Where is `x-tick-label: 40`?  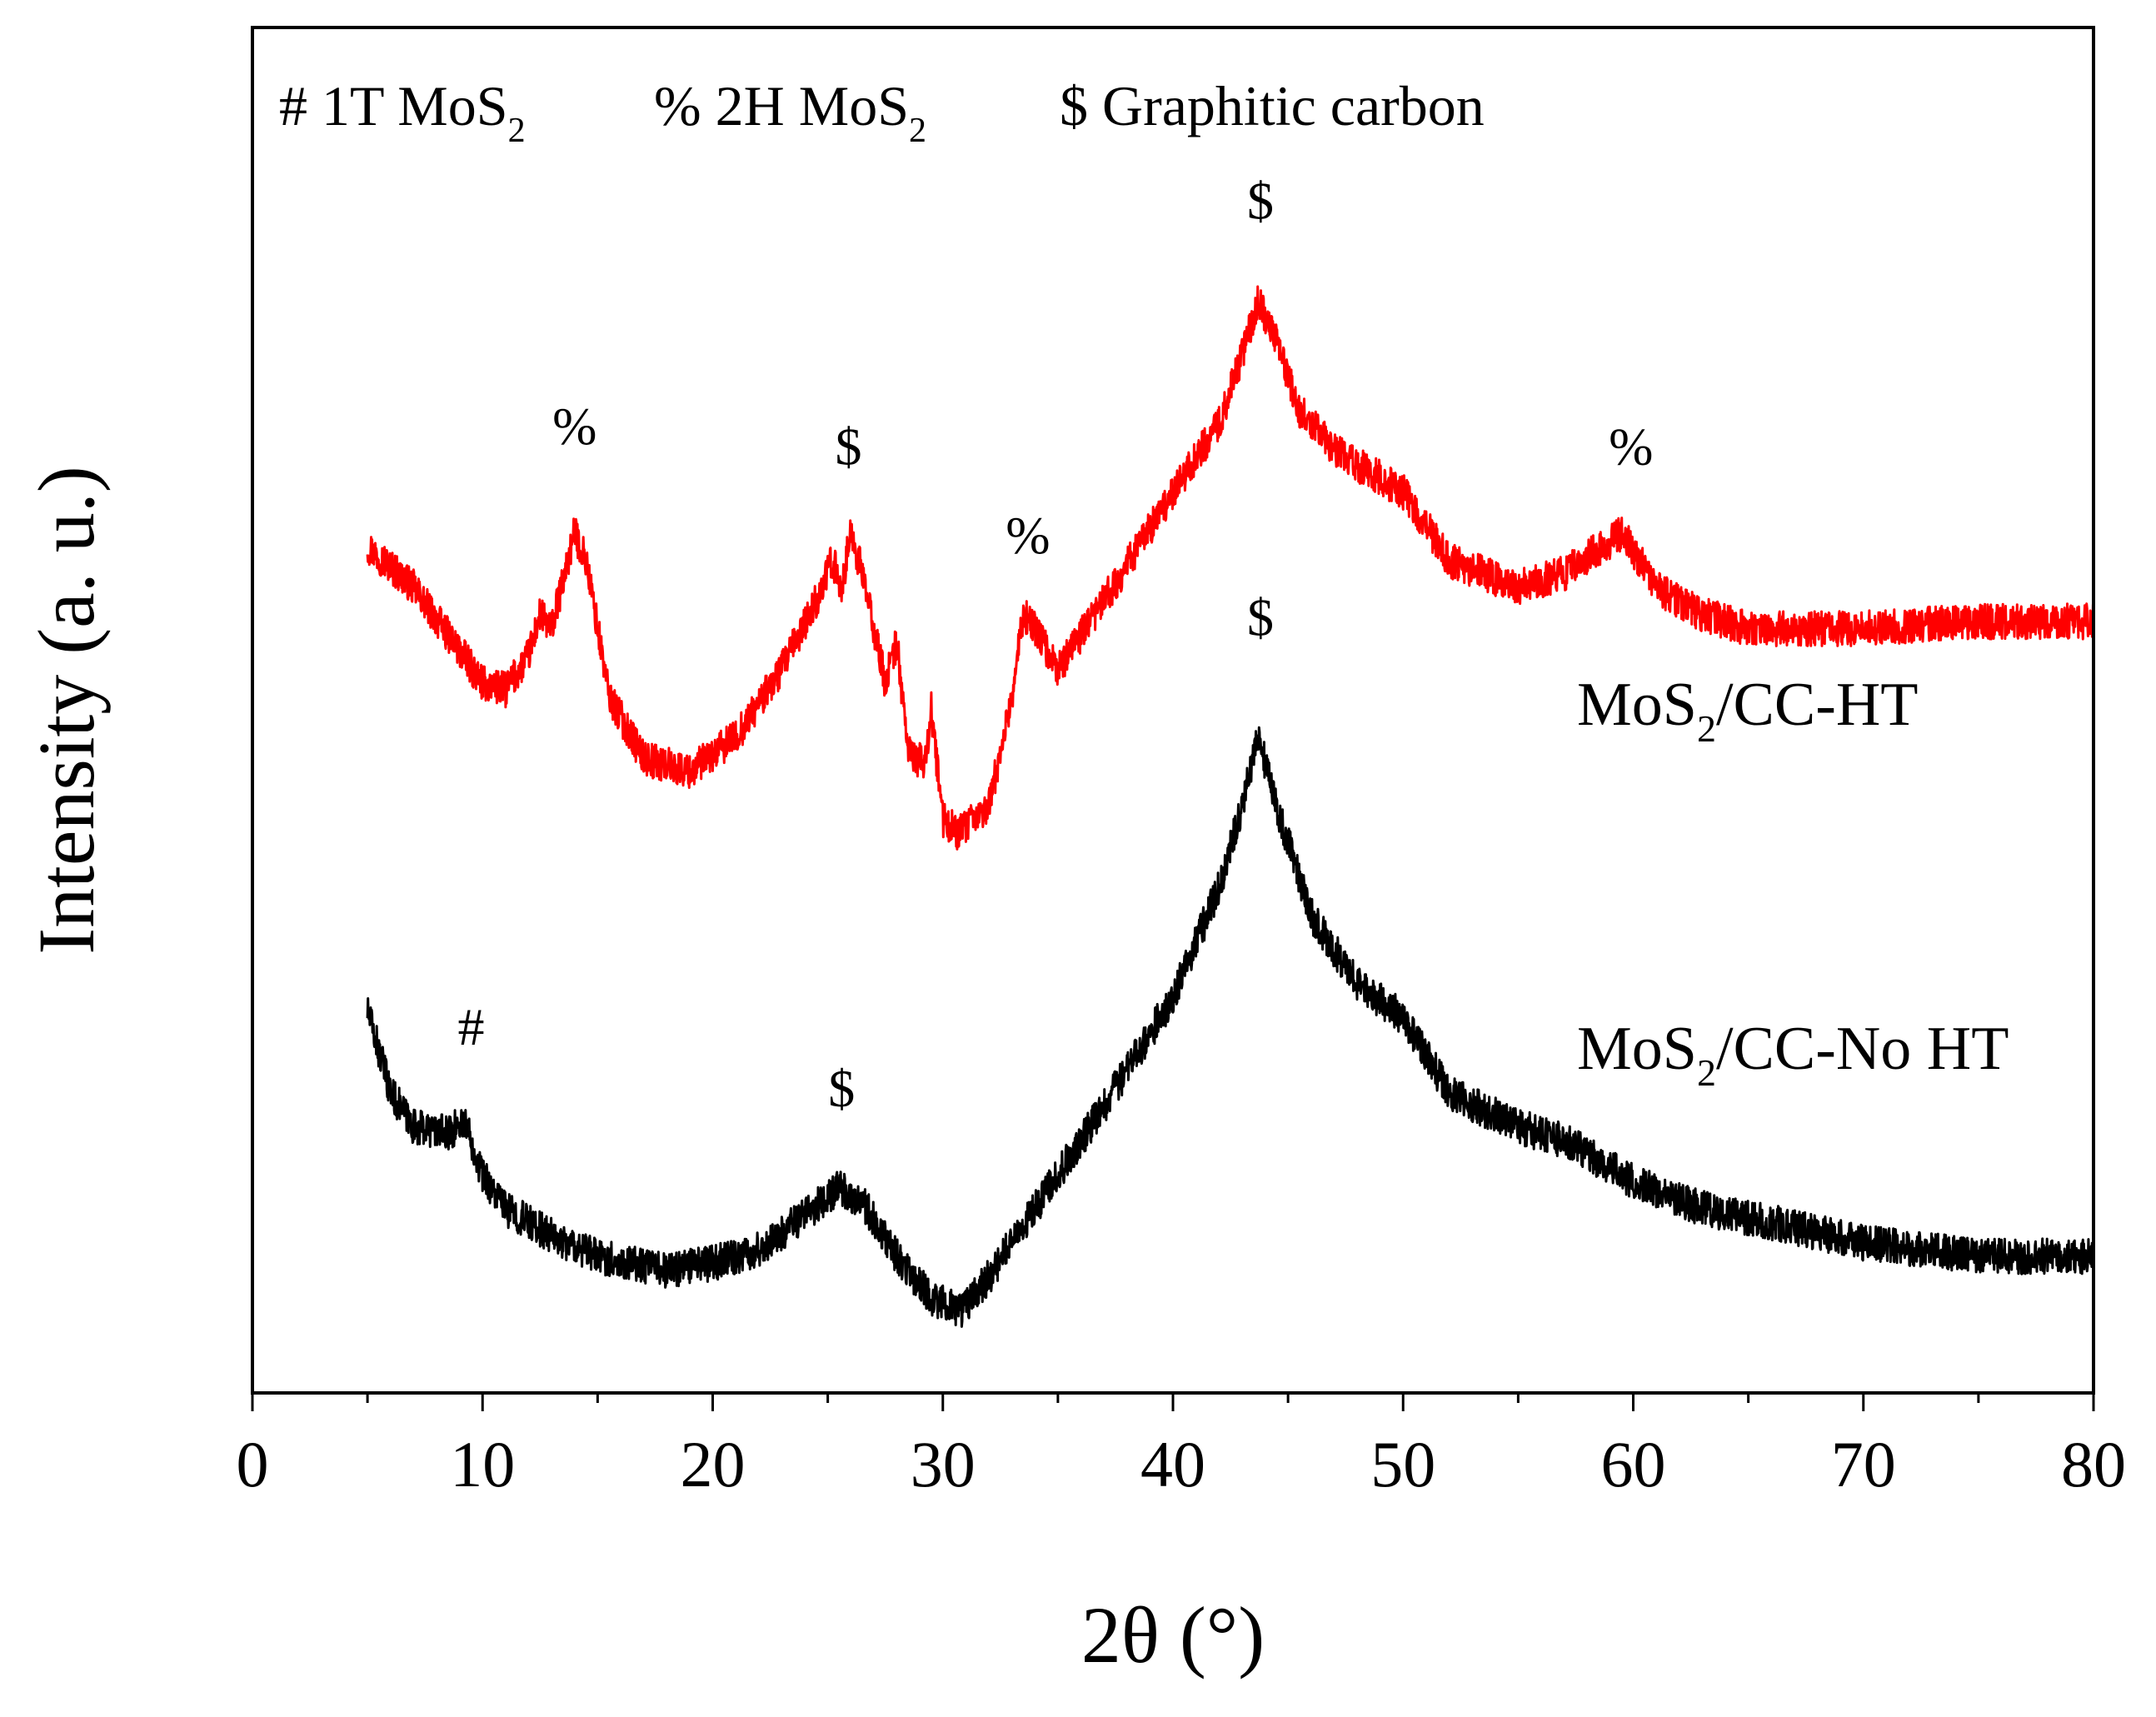 x-tick-label: 40 is located at coordinates (1172, 1464).